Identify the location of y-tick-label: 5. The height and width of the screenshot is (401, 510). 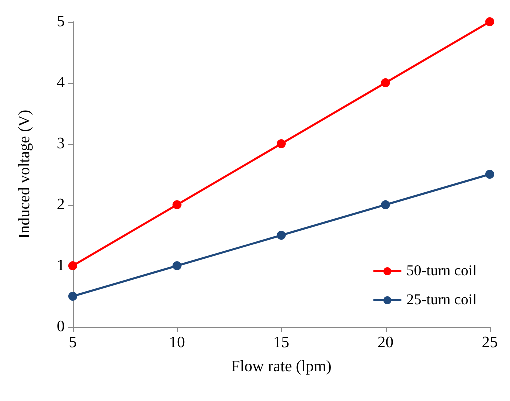
(61, 22).